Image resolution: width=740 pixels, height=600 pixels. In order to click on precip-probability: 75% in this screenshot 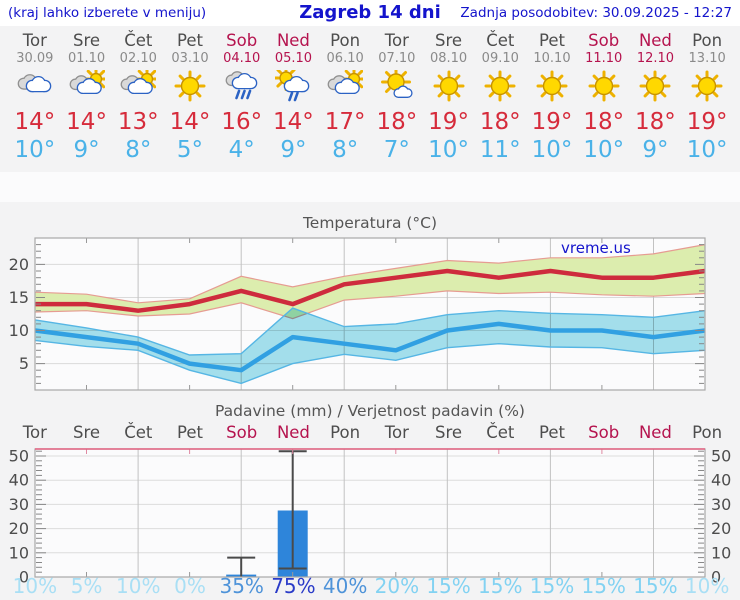, I will do `click(293, 586)`.